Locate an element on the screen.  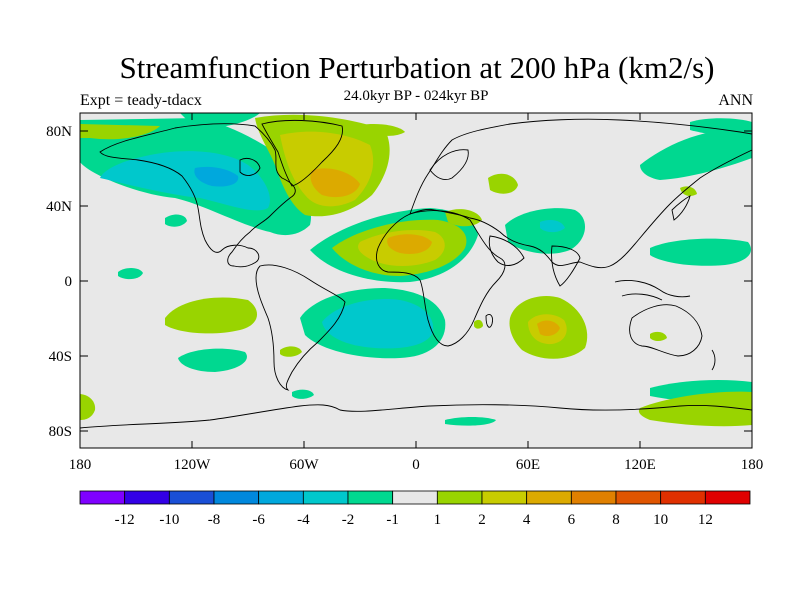
coastline-antarctica is located at coordinates (416, 416).